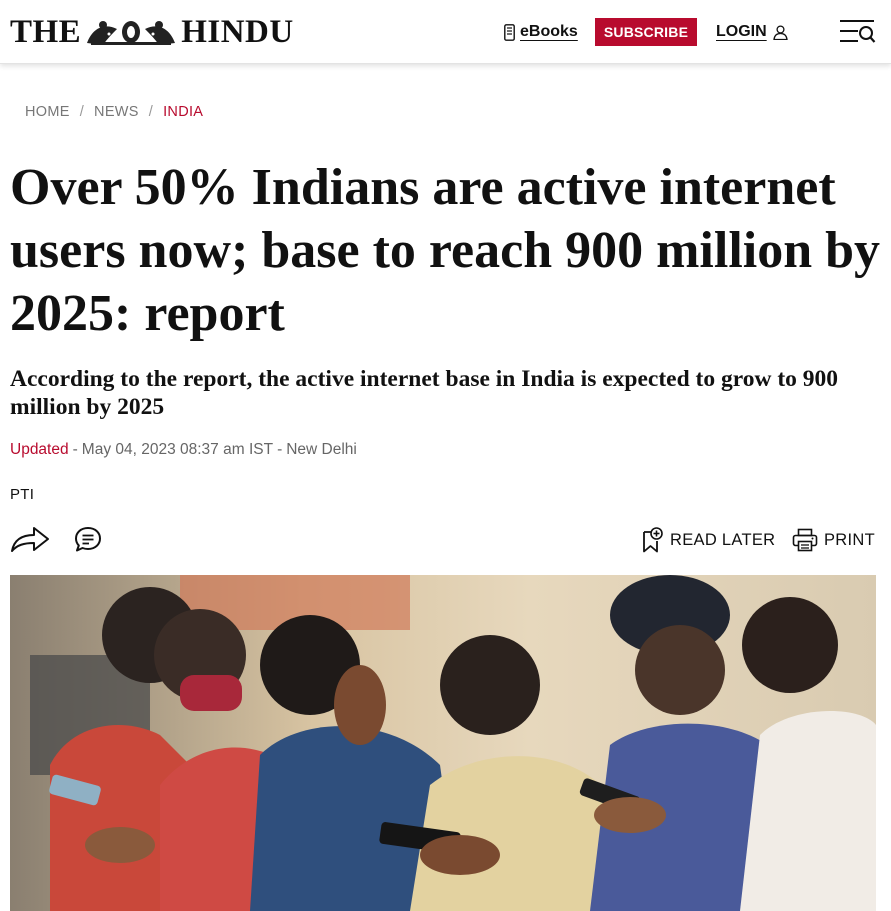 This screenshot has height=911, width=891. I want to click on menu-search-icon, so click(857, 32).